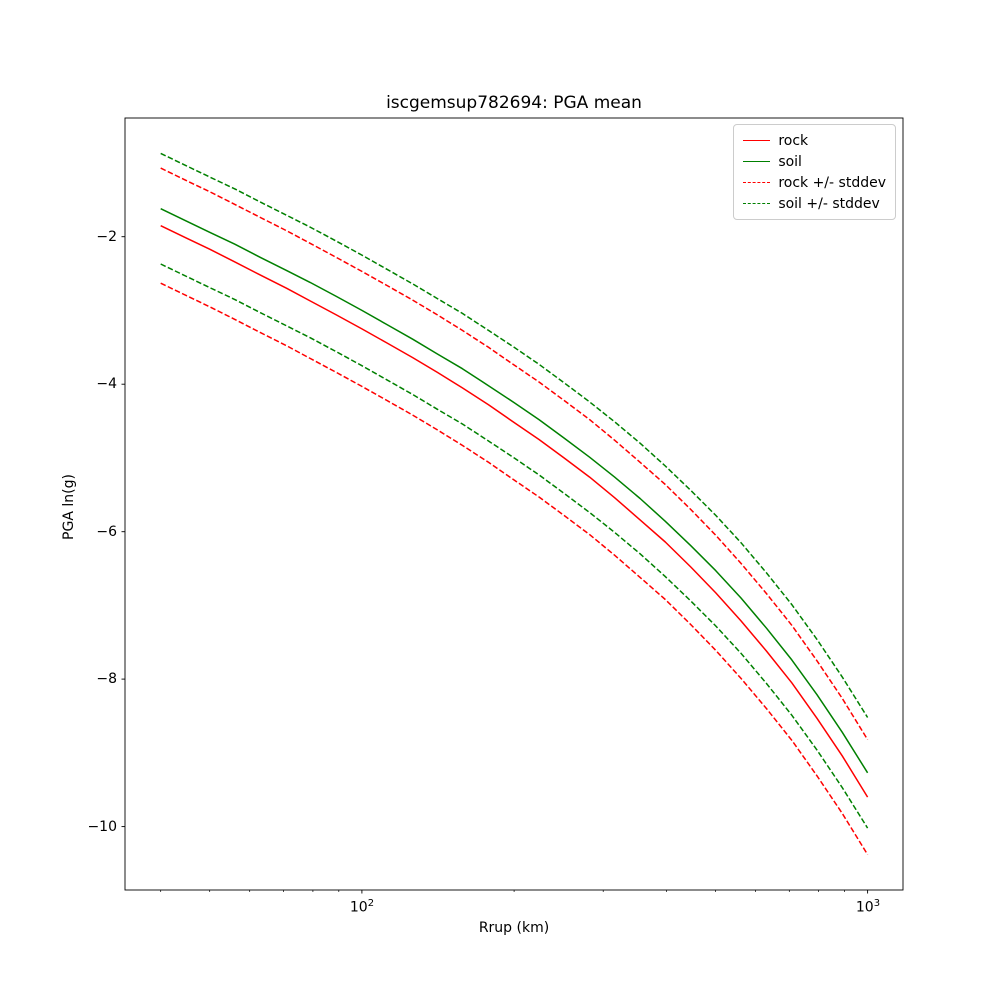 This screenshot has height=1000, width=1000. I want to click on y-tick-label--4: −4, so click(106, 384).